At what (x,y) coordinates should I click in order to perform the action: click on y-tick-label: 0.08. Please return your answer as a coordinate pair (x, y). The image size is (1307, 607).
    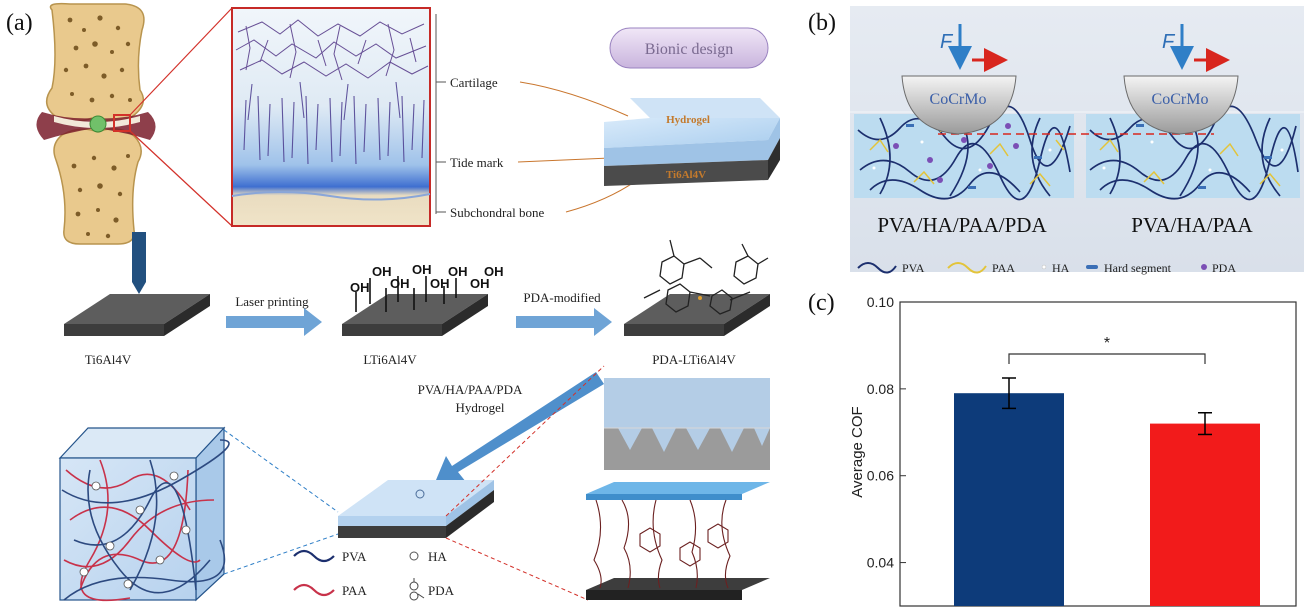
    Looking at the image, I should click on (880, 389).